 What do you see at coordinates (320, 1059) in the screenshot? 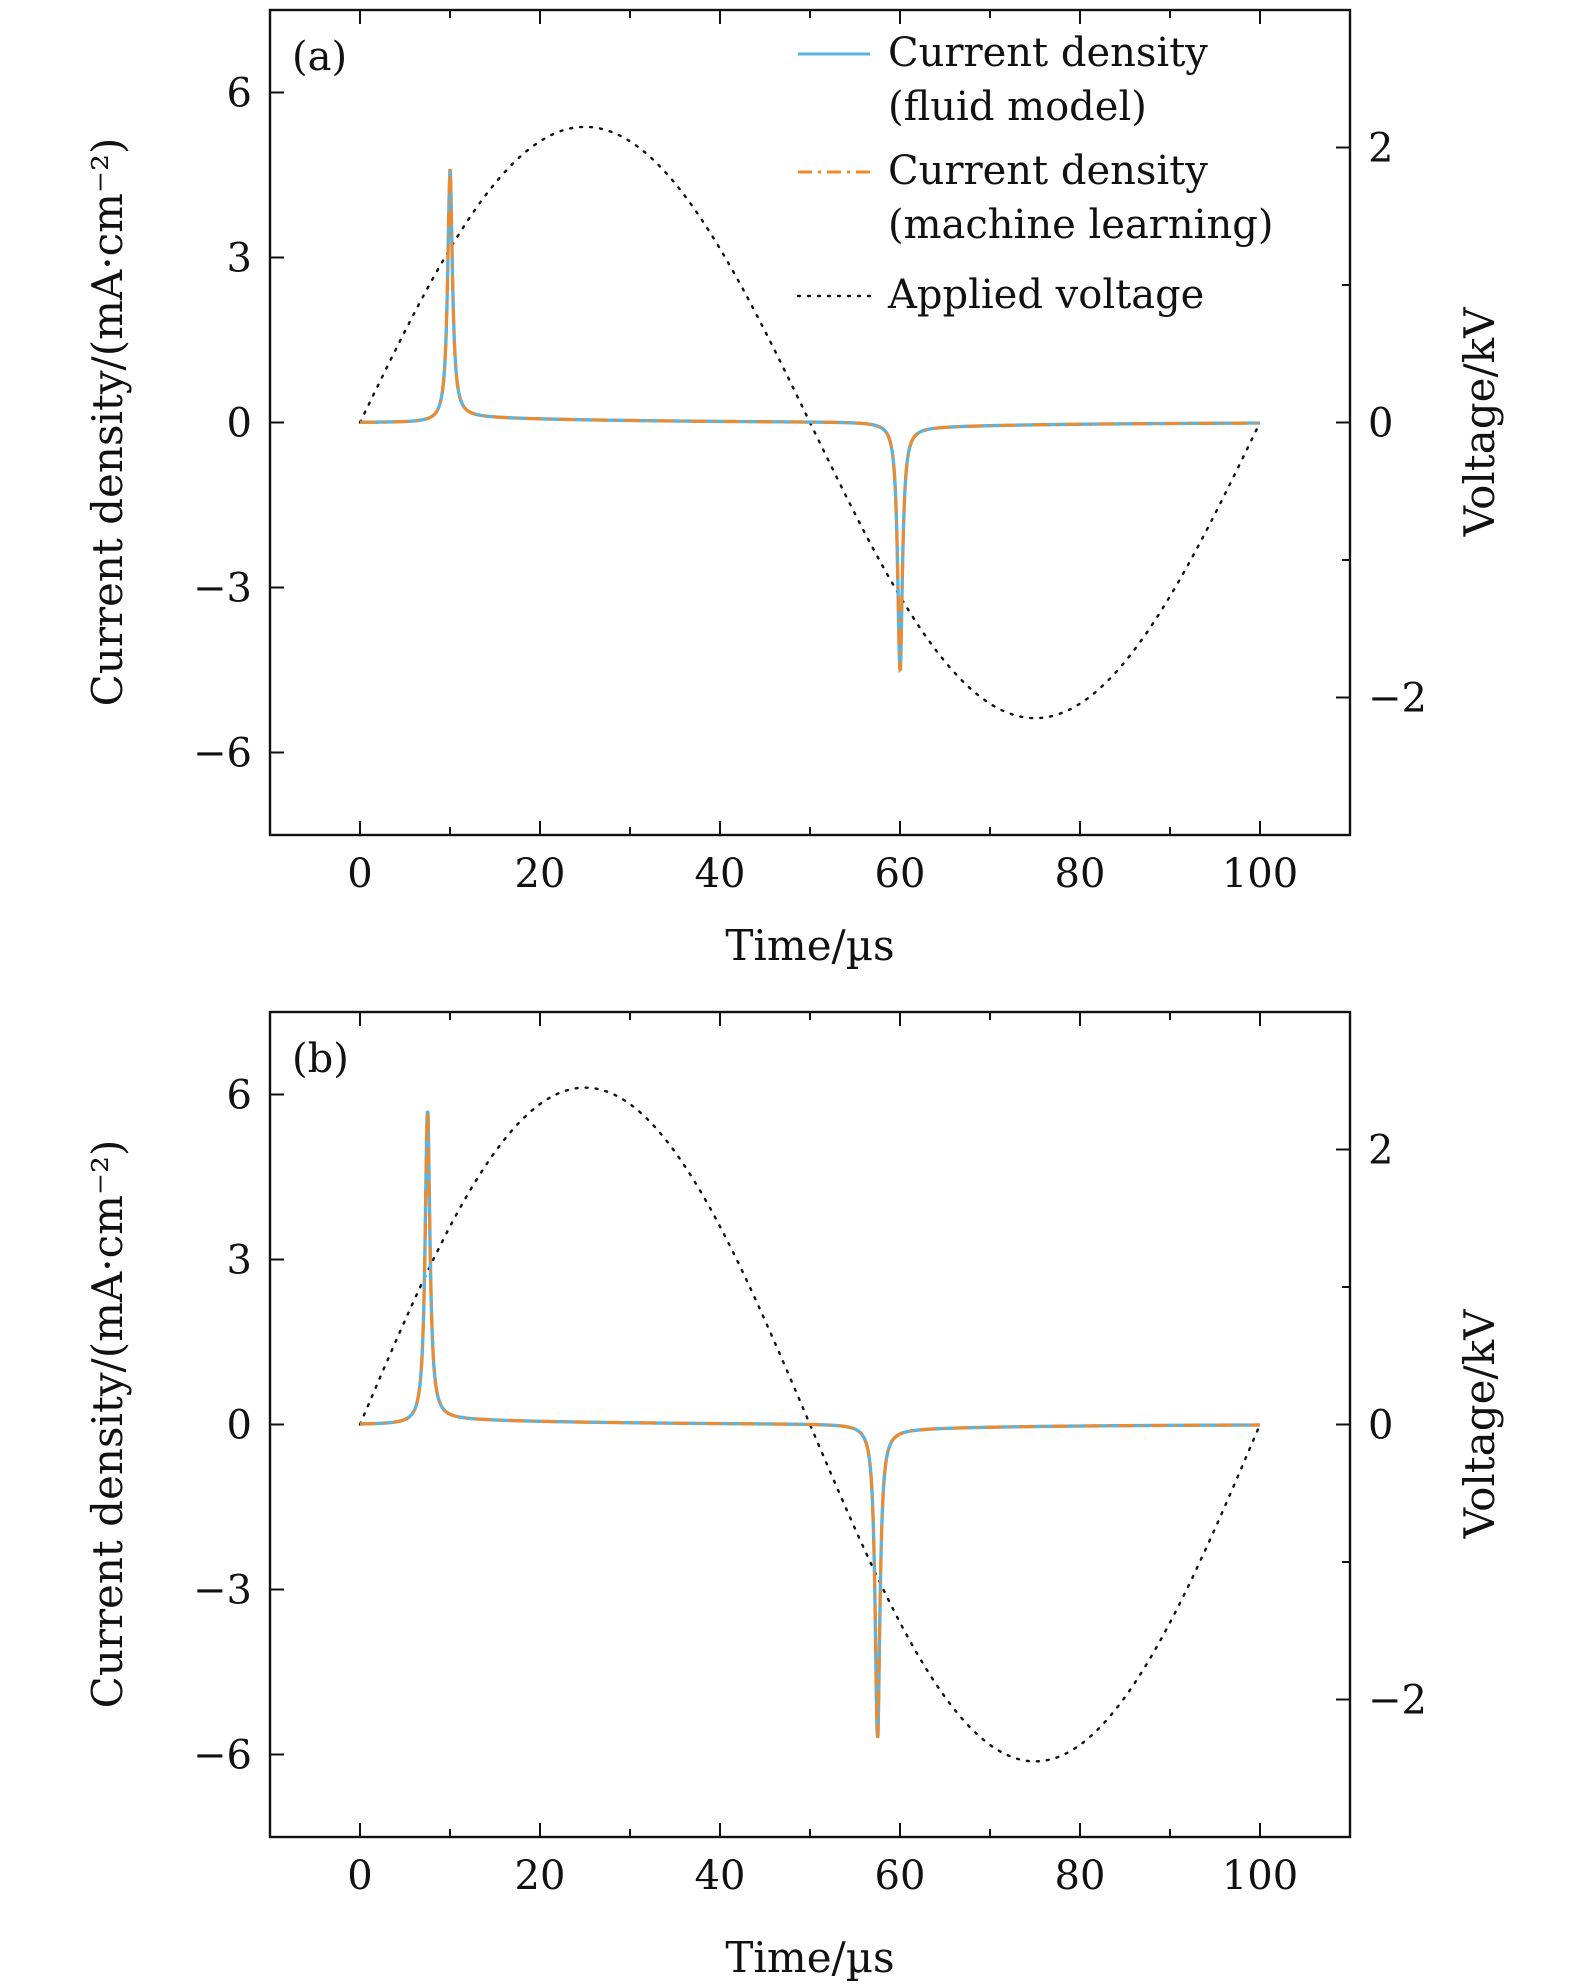
I see `panel-label-b: (b)` at bounding box center [320, 1059].